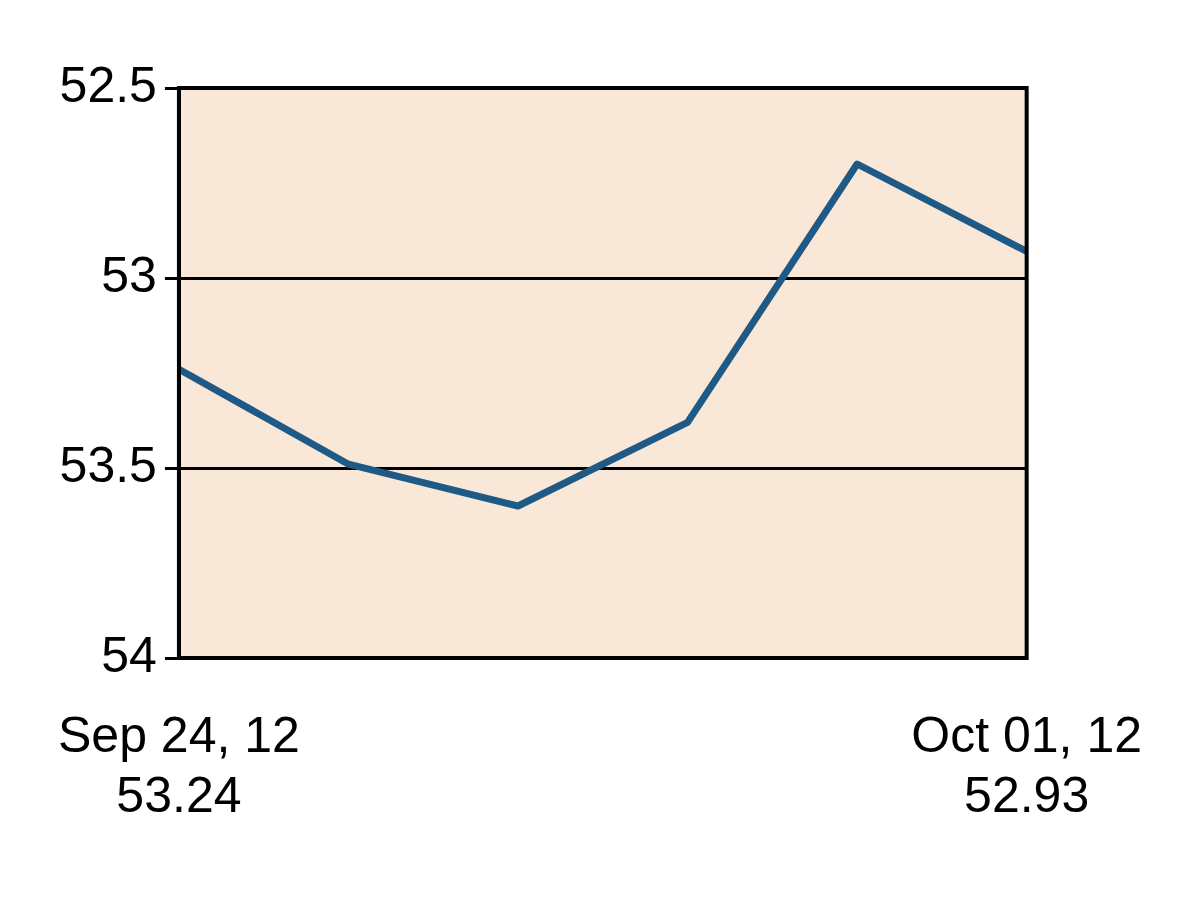  Describe the element at coordinates (179, 734) in the screenshot. I see `x-tick-label: Sep 24, 12` at that location.